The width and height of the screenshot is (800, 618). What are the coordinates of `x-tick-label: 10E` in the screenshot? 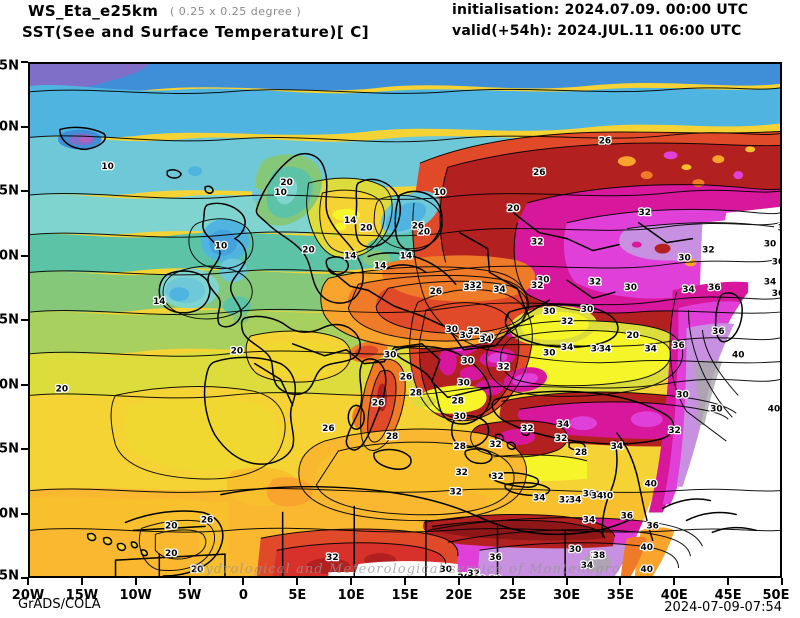 It's located at (351, 595).